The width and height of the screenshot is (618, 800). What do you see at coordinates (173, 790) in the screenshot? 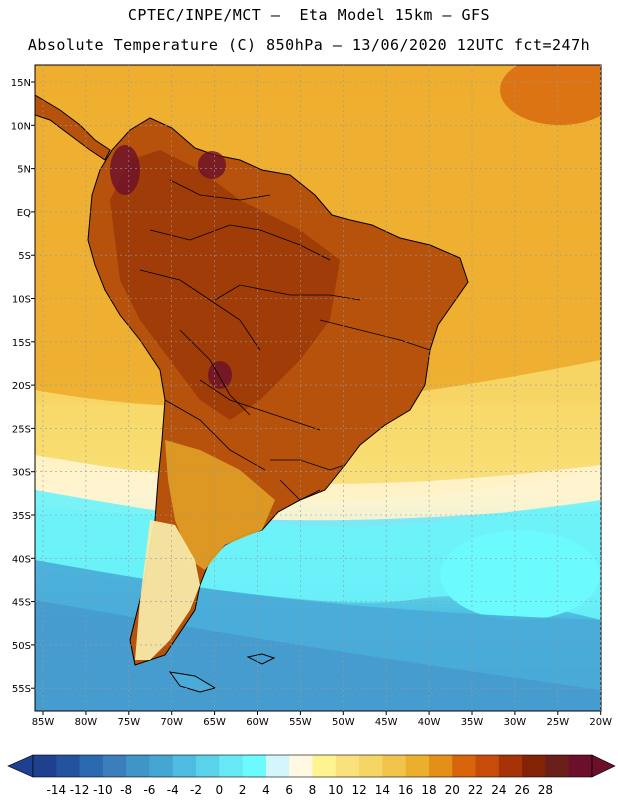
I see `colorbar-tick-label: -4` at bounding box center [173, 790].